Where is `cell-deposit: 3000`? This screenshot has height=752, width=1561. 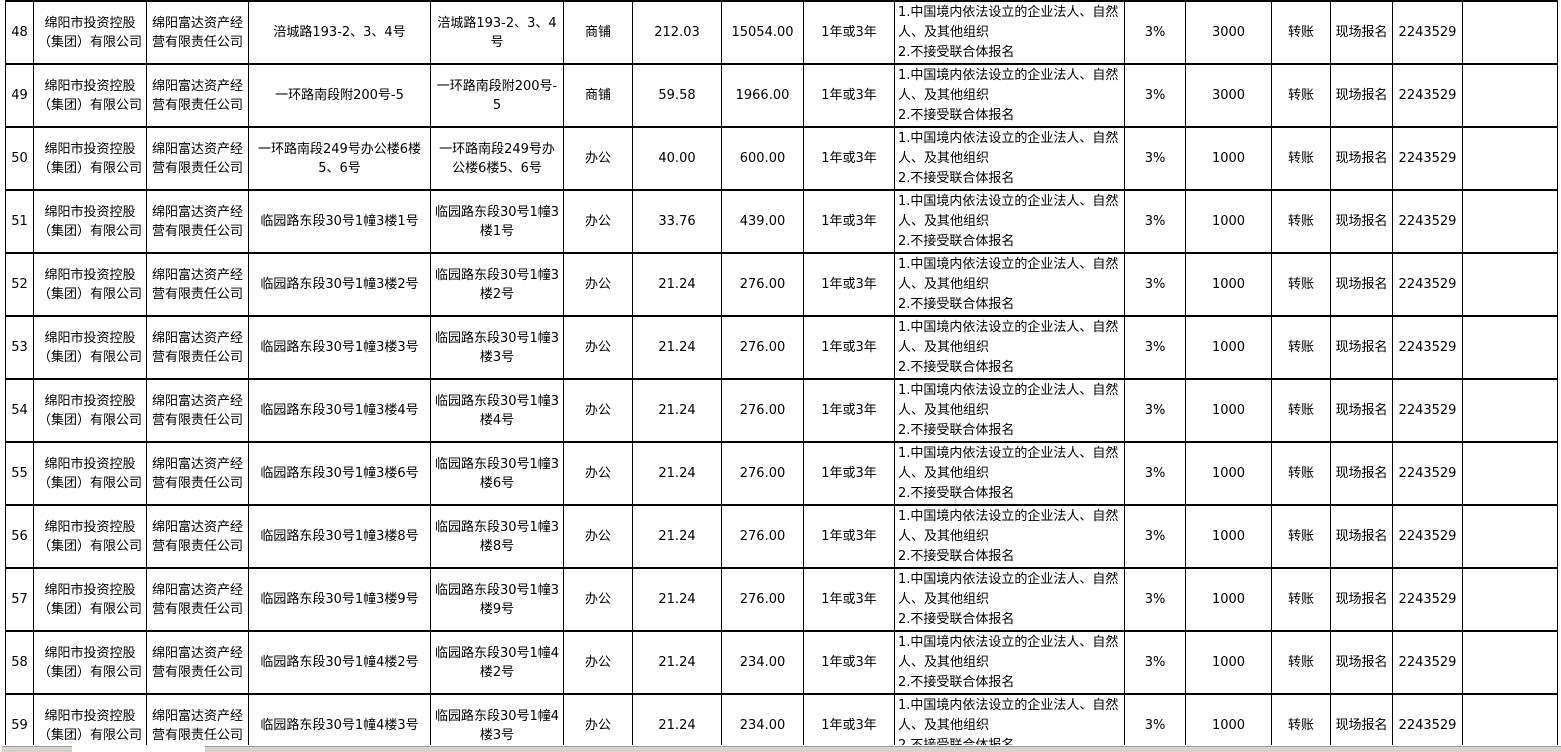 cell-deposit: 3000 is located at coordinates (1228, 95).